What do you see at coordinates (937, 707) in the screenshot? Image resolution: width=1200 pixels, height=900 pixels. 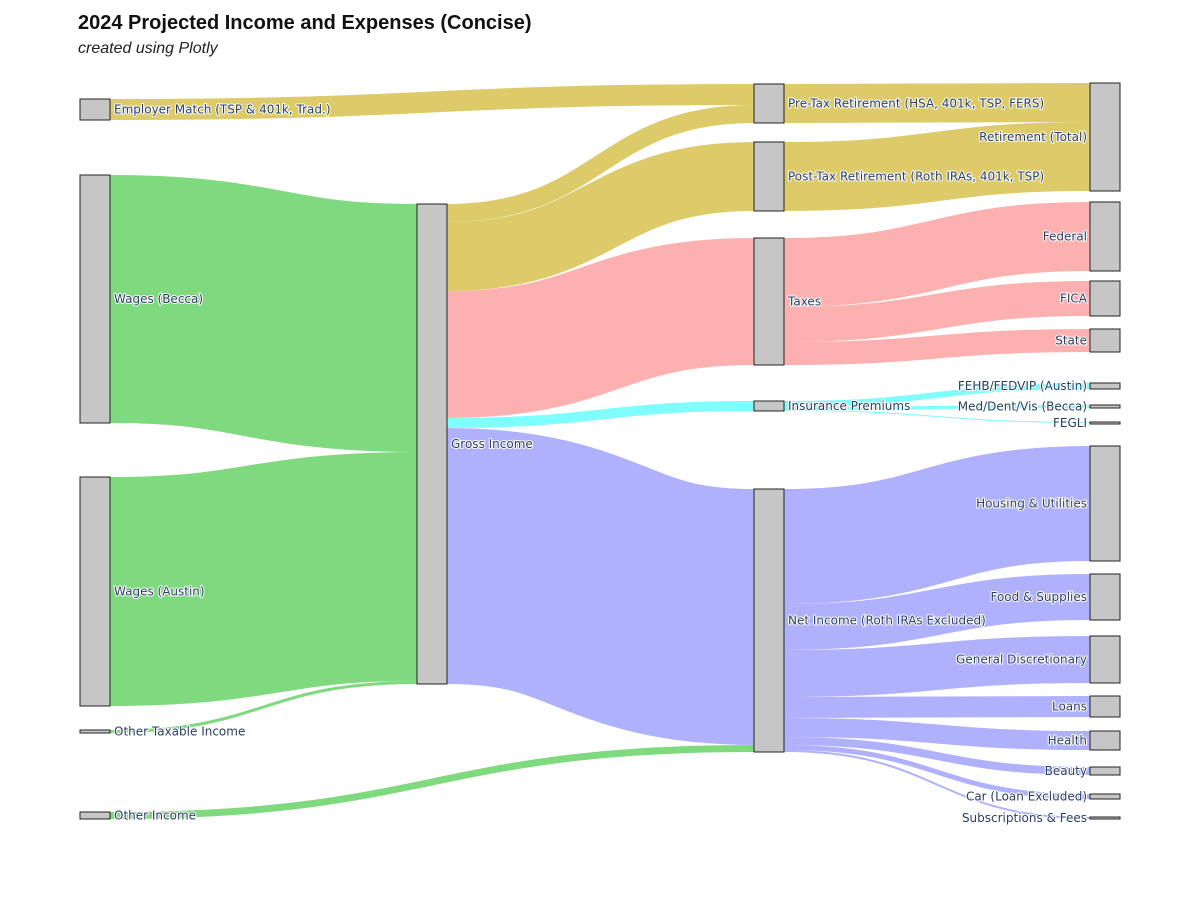 I see `sankey-link-net-to-loans` at bounding box center [937, 707].